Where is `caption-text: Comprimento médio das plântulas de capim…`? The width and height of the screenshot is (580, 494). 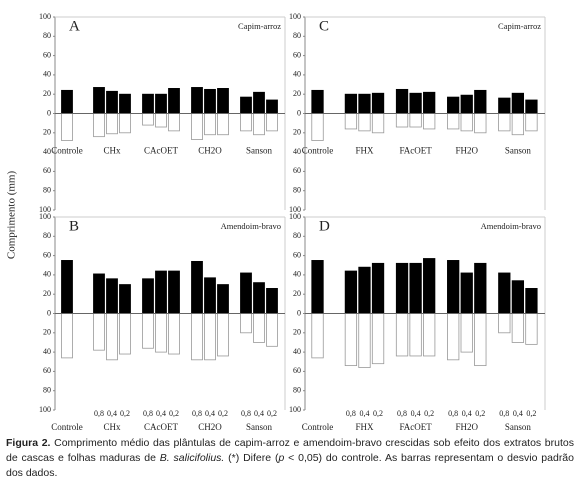
caption-text: Comprimento médio das plântulas de capim… is located at coordinates (290, 450).